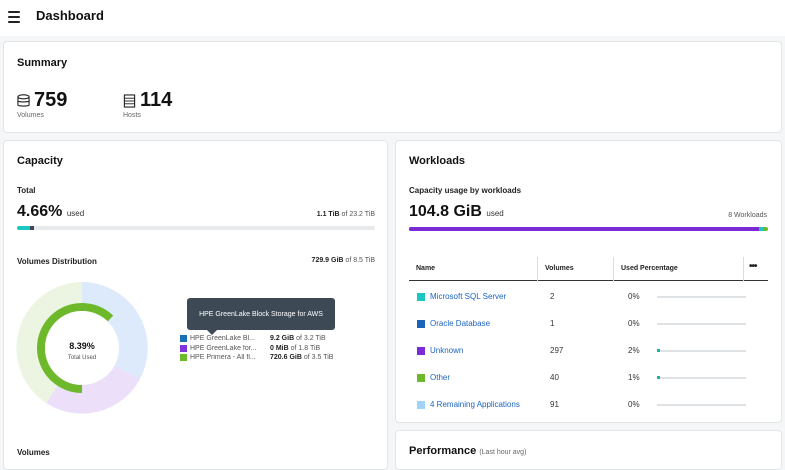 The image size is (785, 470). I want to click on workloads-used: 104.8 GiB used, so click(456, 212).